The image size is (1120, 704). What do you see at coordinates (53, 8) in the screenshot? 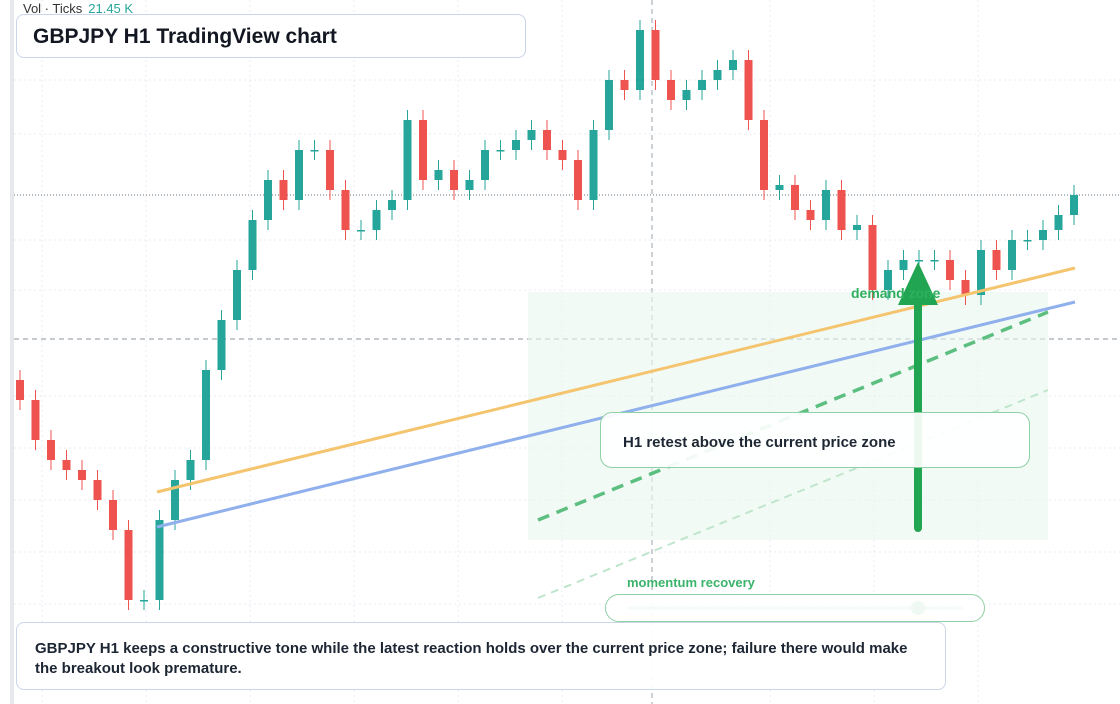
I see `vol-label: Vol · Ticks` at bounding box center [53, 8].